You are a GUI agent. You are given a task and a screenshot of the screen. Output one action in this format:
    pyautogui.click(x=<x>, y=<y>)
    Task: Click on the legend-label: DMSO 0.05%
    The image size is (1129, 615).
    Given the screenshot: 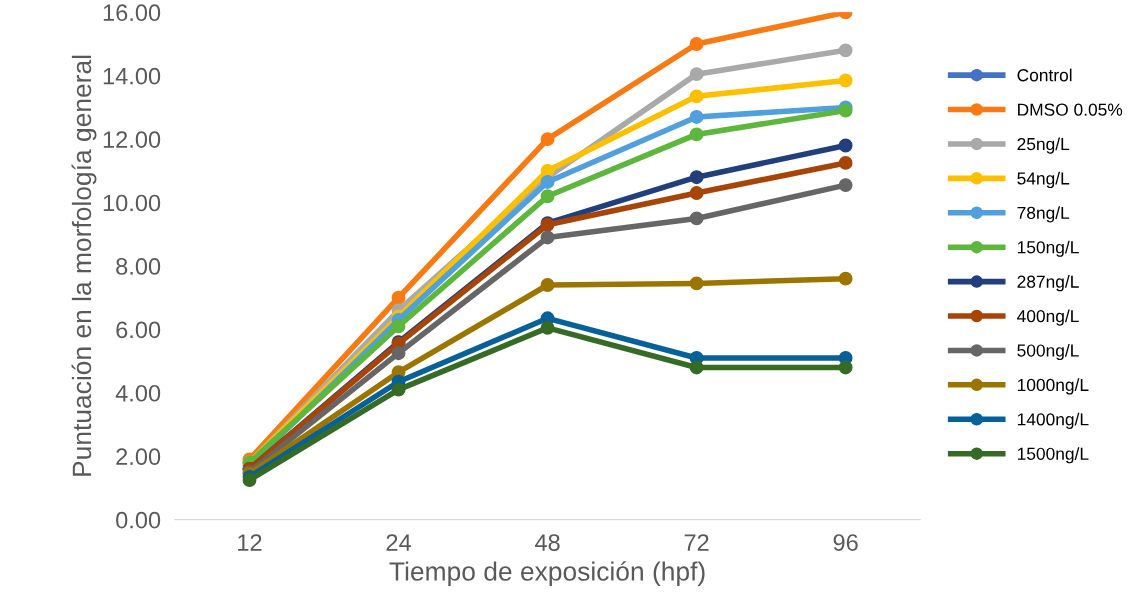 What is the action you would take?
    pyautogui.click(x=1070, y=109)
    